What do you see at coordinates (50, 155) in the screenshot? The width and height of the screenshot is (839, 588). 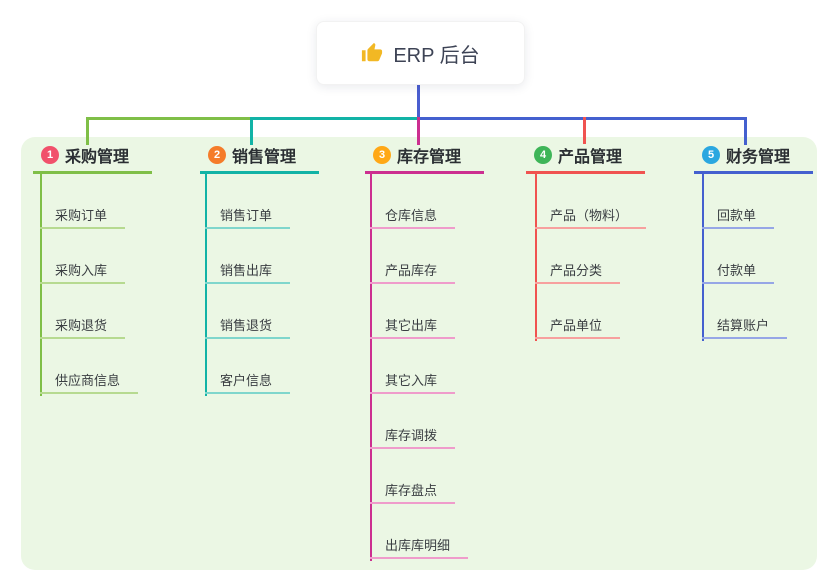 I see `branch-badge: 1` at bounding box center [50, 155].